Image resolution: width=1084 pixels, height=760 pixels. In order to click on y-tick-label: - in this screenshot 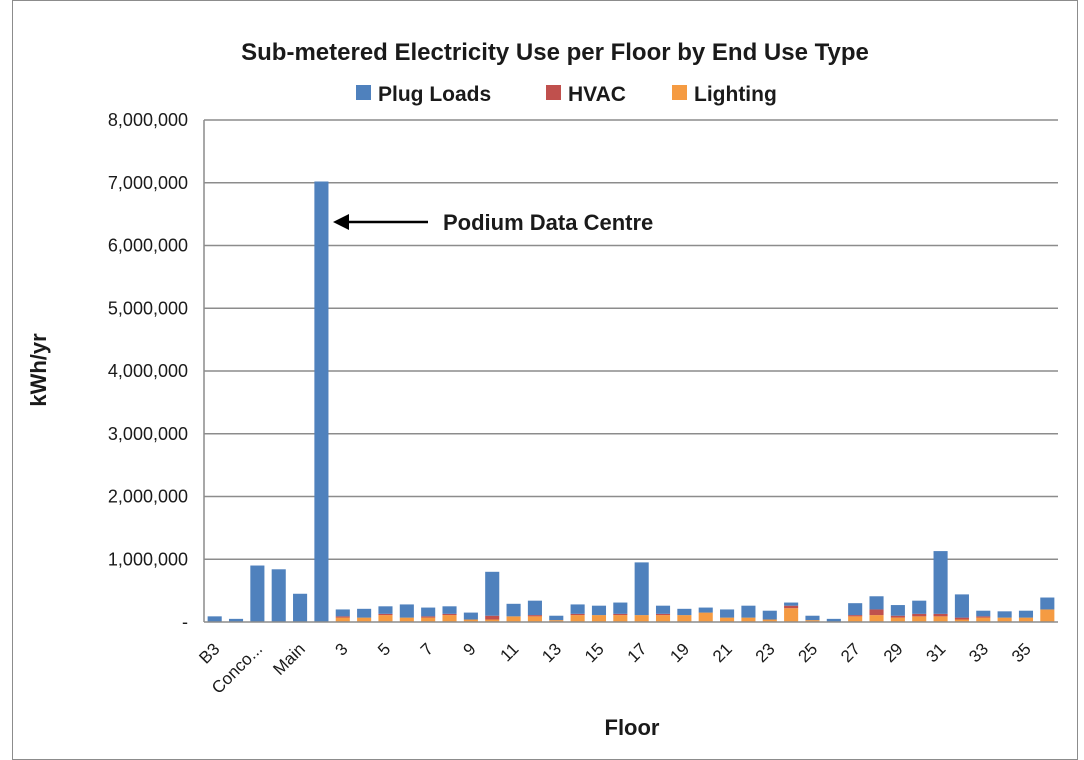, I will do `click(185, 622)`.